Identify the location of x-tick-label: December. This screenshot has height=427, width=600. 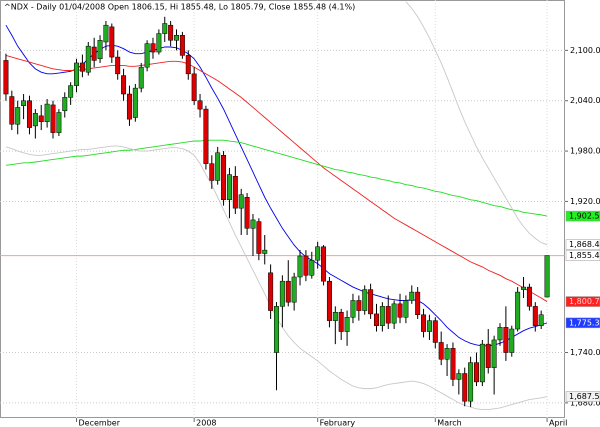
(100, 423).